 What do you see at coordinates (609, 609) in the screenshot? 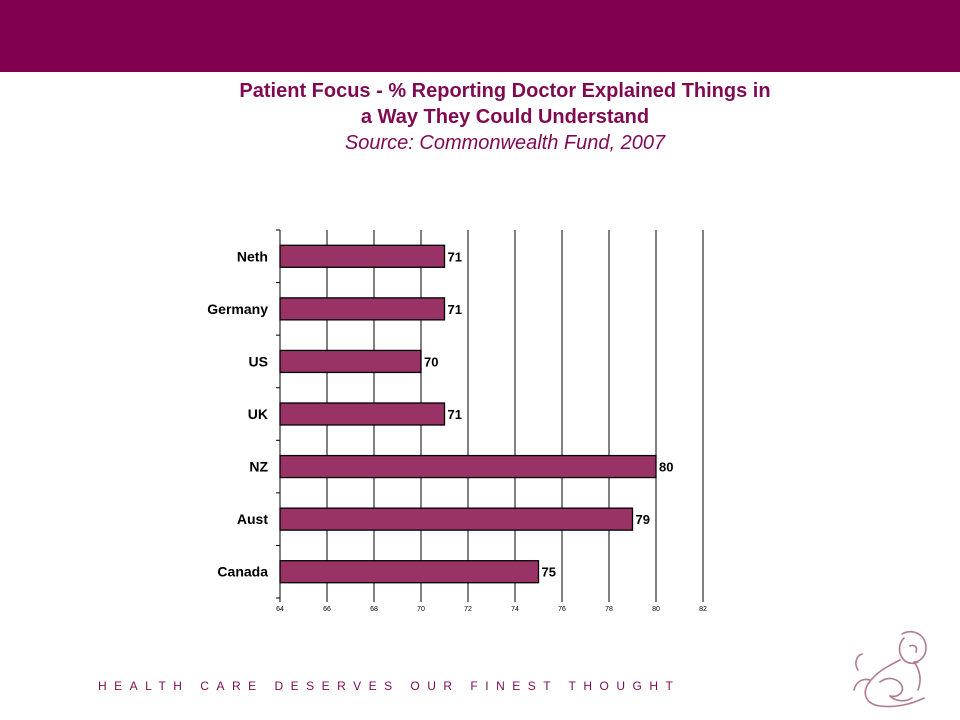
I see `x-tick-label: 78` at bounding box center [609, 609].